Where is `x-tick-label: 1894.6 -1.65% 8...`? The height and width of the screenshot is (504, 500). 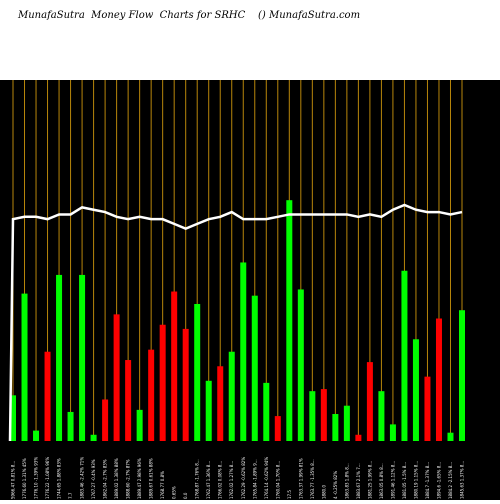
x-tick-label: 1894.6 -1.65% 8... is located at coordinates (438, 480).